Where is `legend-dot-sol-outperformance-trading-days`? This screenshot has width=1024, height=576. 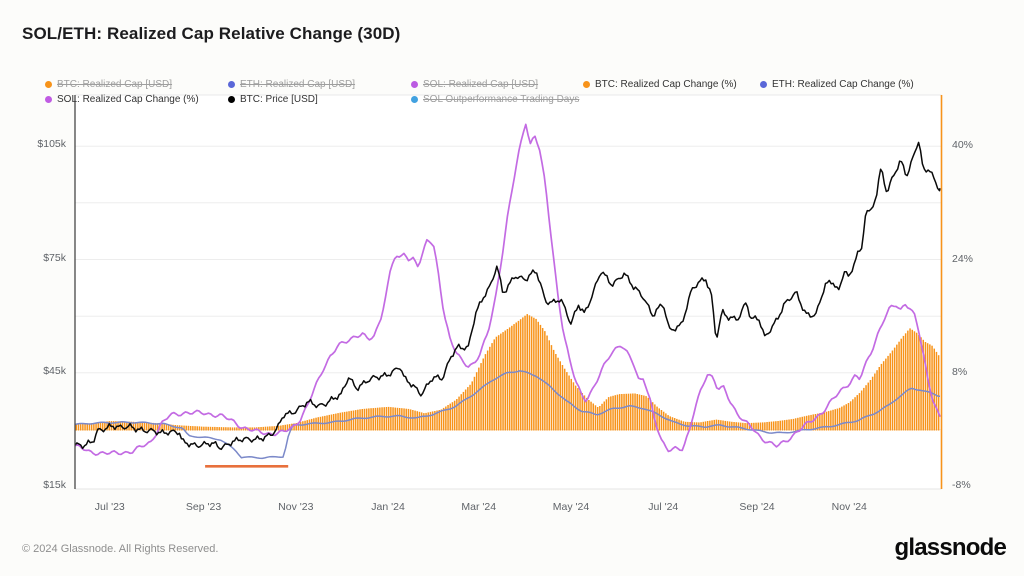
legend-dot-sol-outperformance-trading-days is located at coordinates (414, 99).